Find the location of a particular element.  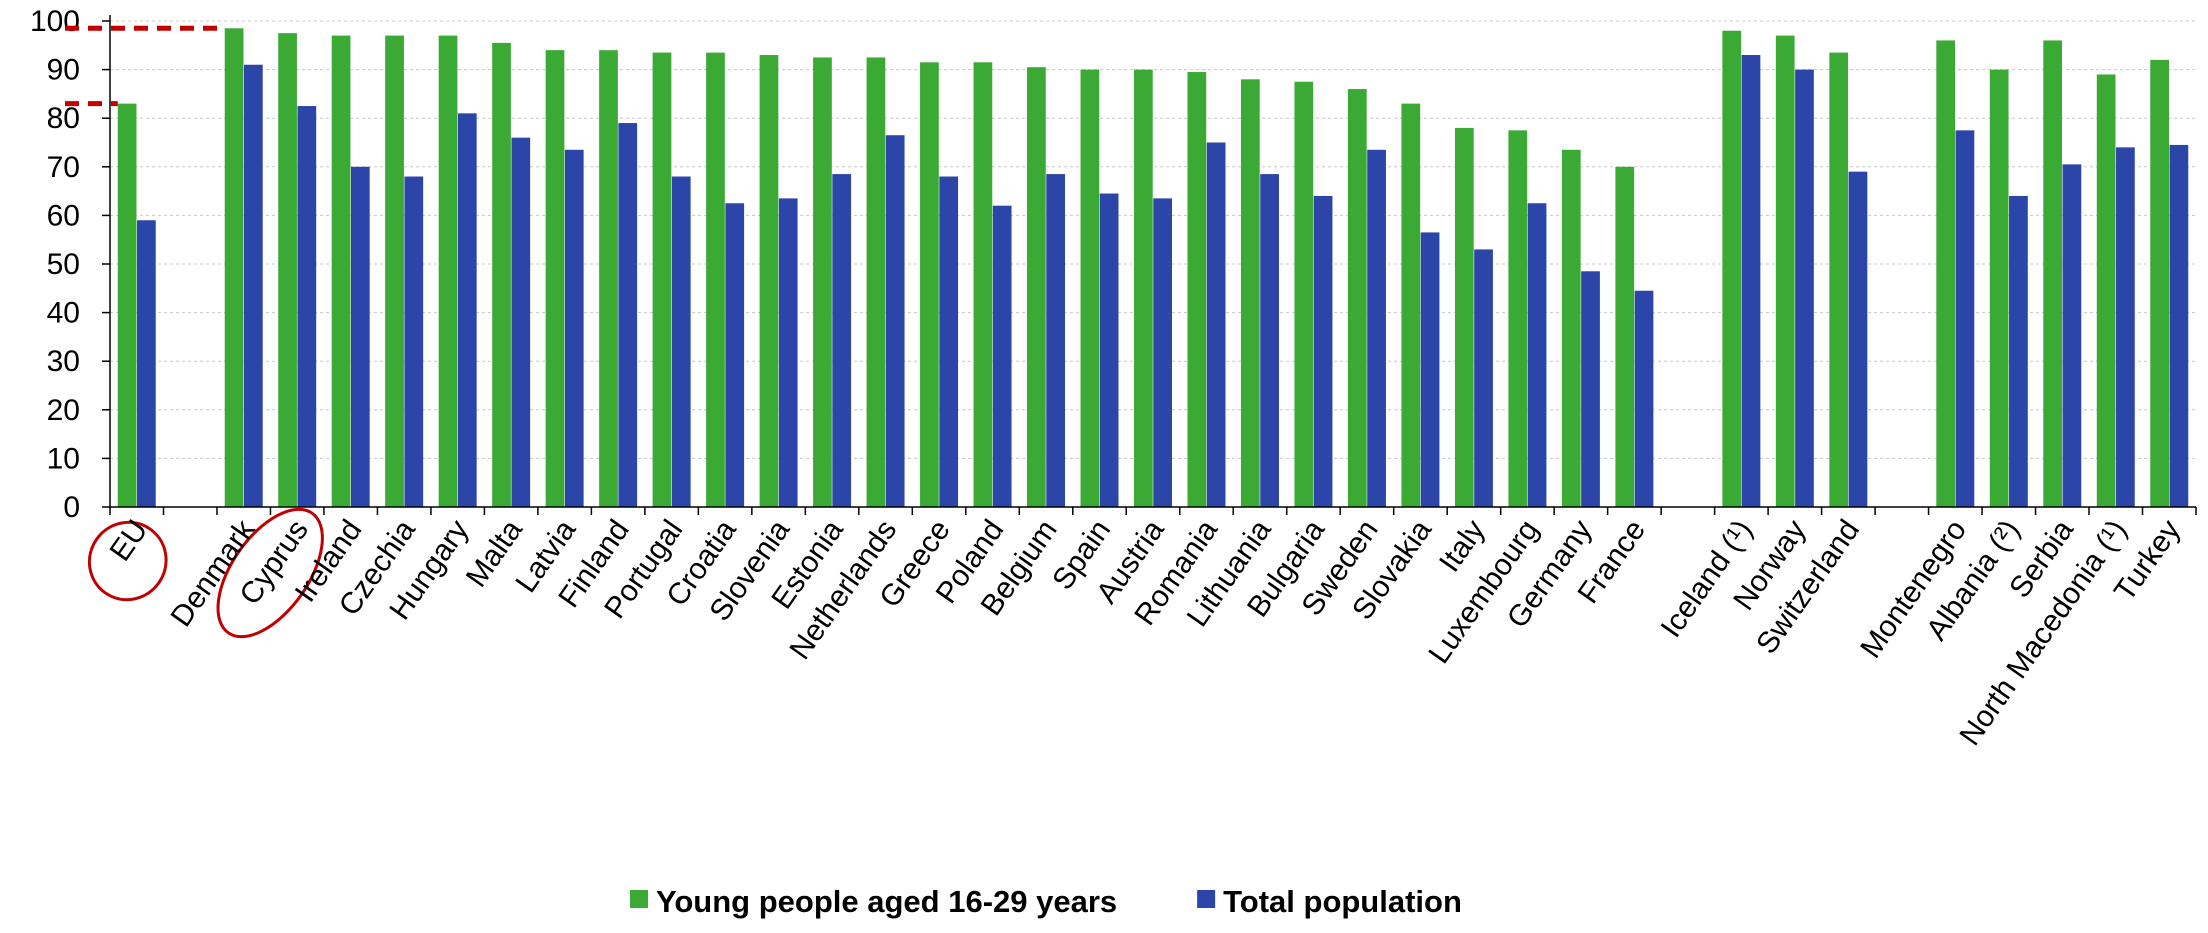

y-tick-label: 20 is located at coordinates (63, 410).